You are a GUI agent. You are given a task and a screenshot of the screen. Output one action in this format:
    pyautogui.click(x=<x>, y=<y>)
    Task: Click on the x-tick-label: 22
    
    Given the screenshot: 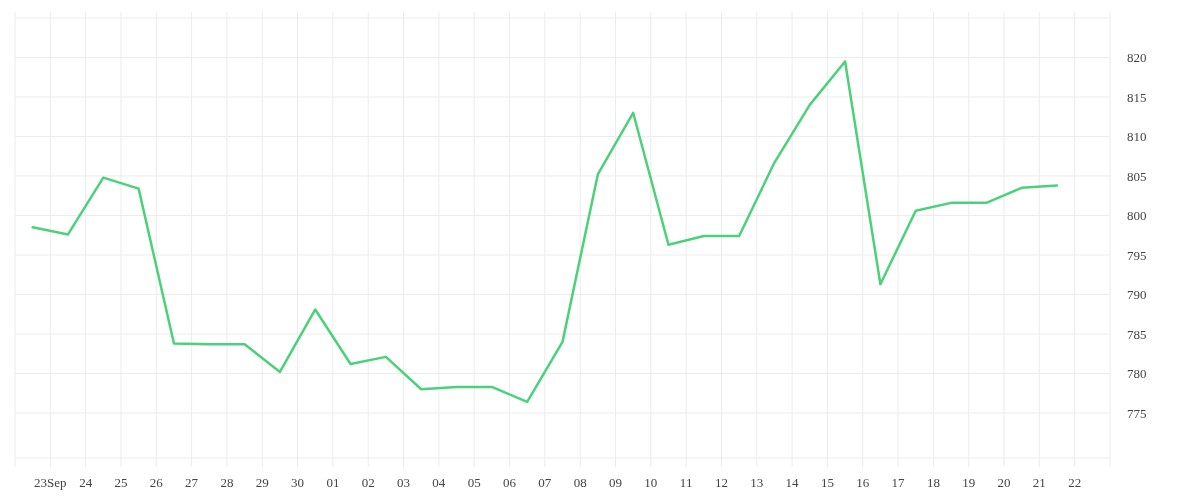 What is the action you would take?
    pyautogui.click(x=1075, y=482)
    